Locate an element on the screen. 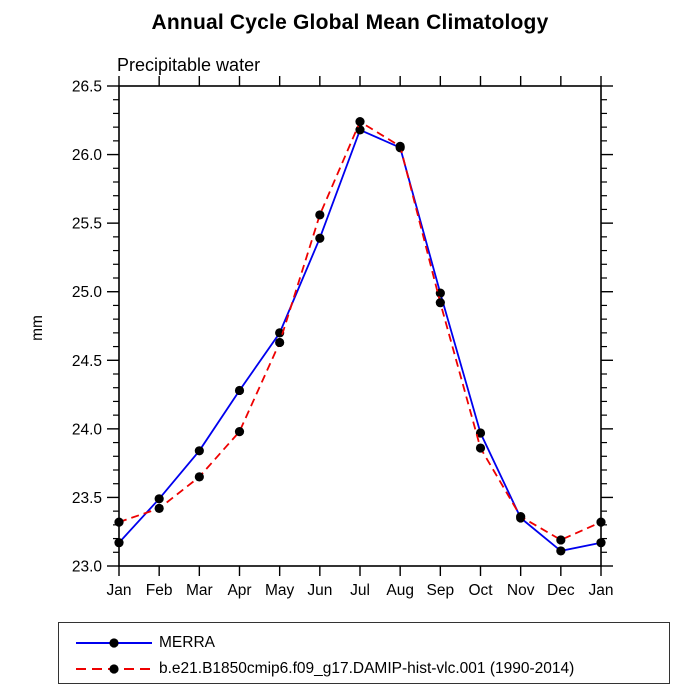 The image size is (700, 700). svg-text: 24.5 is located at coordinates (87, 361).